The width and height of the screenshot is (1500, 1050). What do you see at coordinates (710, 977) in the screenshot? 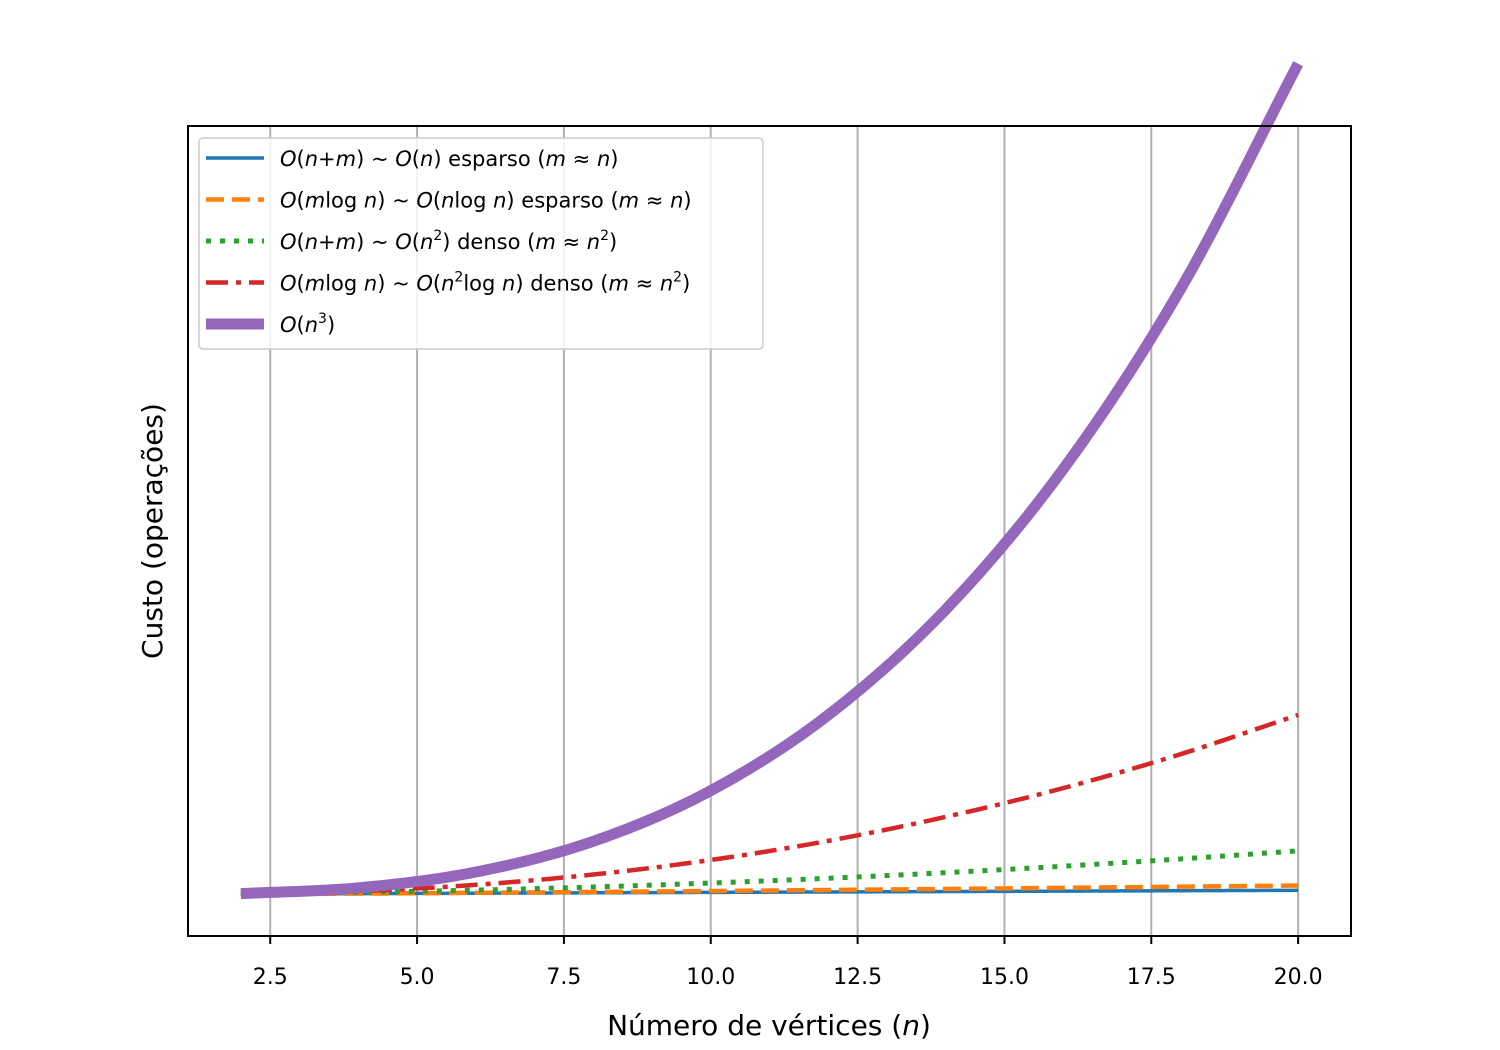
I see `x-tick-label: 10.0` at bounding box center [710, 977].